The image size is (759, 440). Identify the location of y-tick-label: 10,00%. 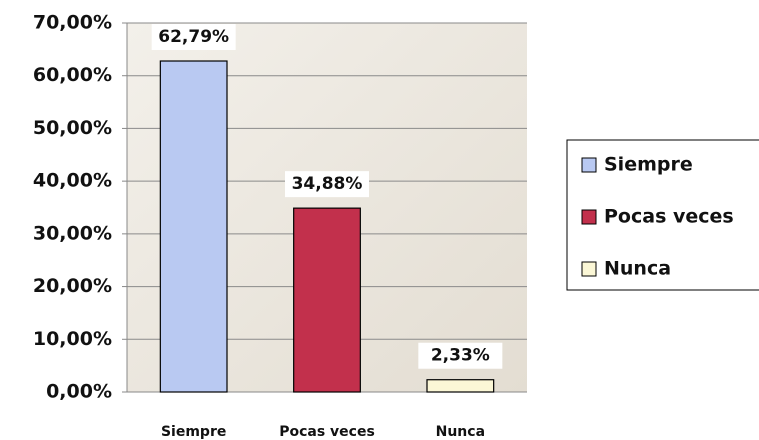
(72, 339).